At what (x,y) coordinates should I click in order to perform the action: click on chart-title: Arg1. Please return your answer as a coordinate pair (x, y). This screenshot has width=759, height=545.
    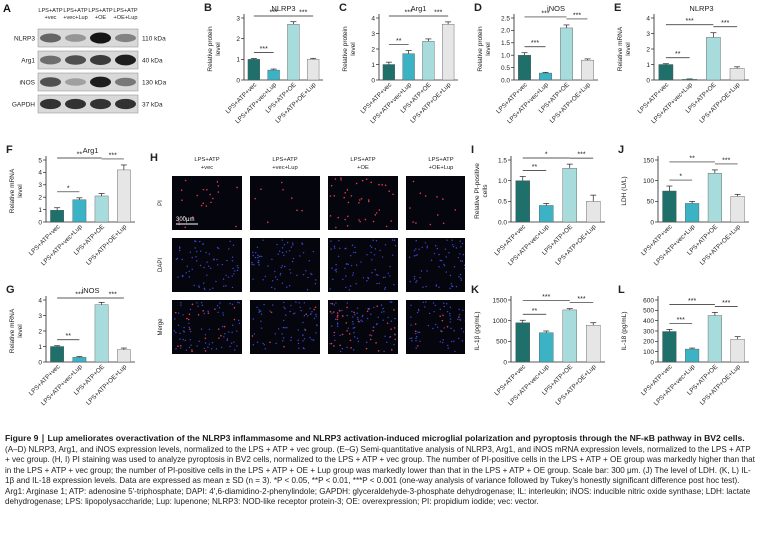
    Looking at the image, I should click on (419, 8).